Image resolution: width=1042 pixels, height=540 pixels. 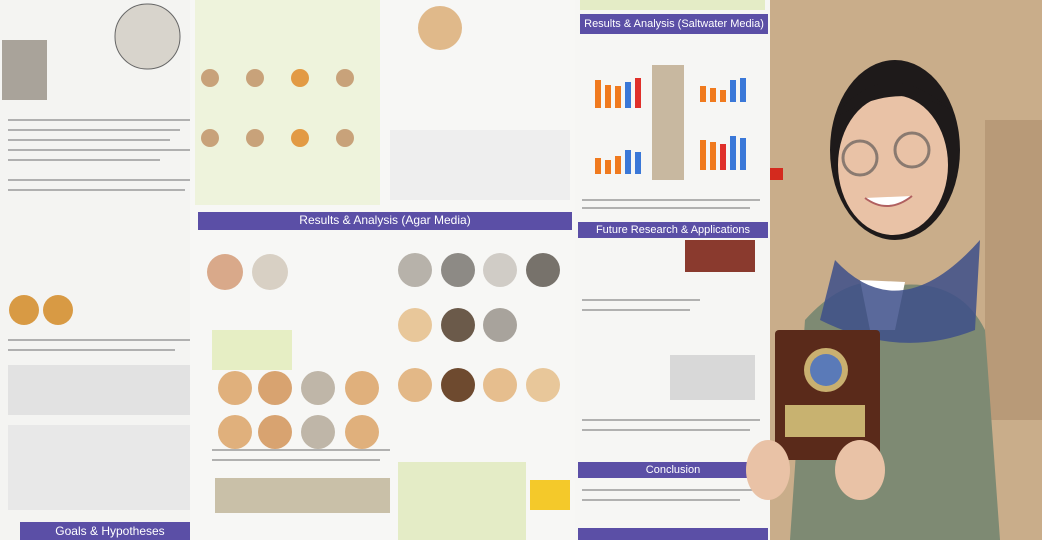 I want to click on plaque-medal, so click(x=826, y=370).